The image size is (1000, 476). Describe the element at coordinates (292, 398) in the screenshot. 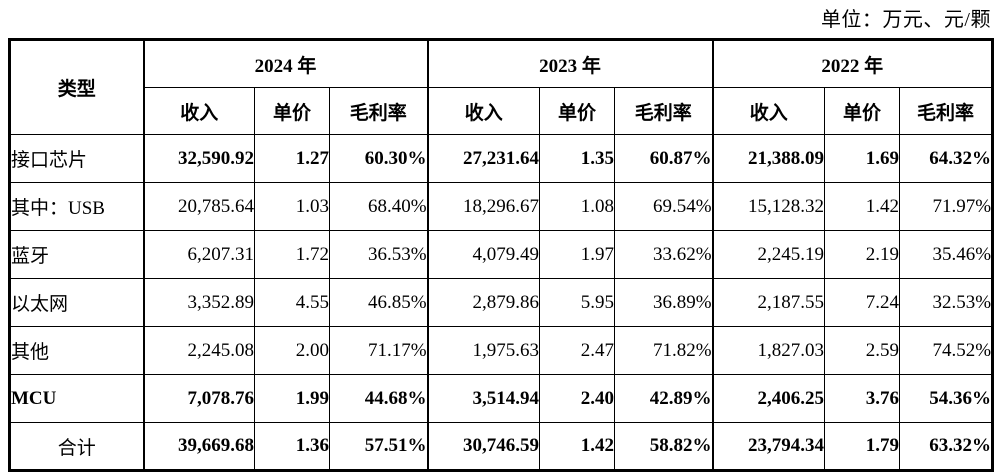

I see `value-cell: 1.99` at that location.